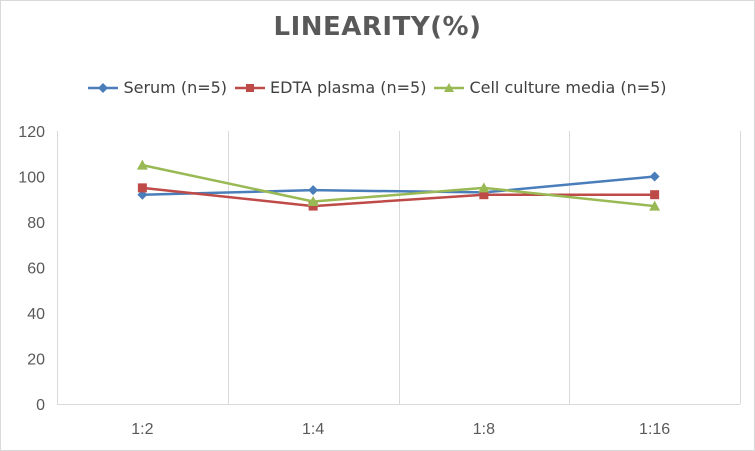 Image resolution: width=755 pixels, height=451 pixels. What do you see at coordinates (250, 87) in the screenshot?
I see `legend-swatch-edta-plasma` at bounding box center [250, 87].